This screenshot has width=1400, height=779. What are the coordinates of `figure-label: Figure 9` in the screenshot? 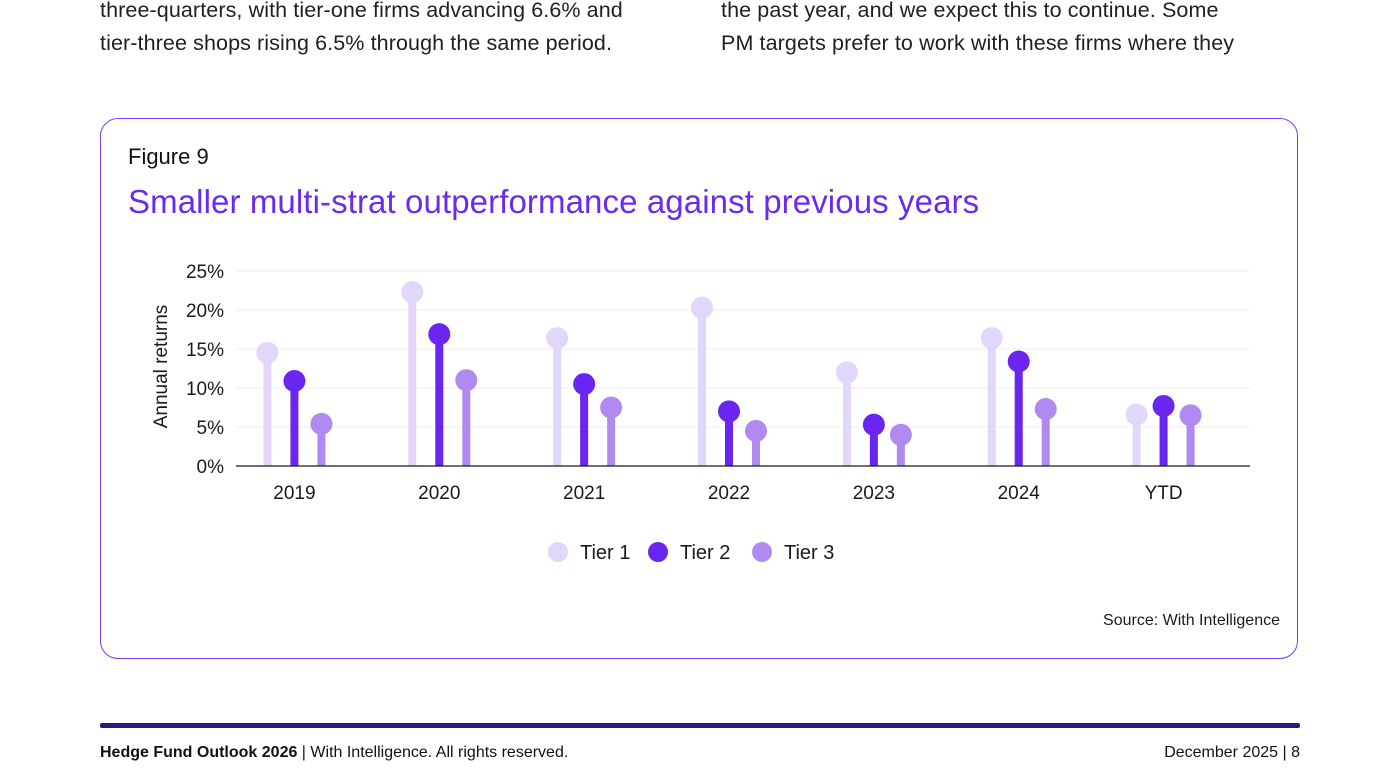 It's located at (168, 156).